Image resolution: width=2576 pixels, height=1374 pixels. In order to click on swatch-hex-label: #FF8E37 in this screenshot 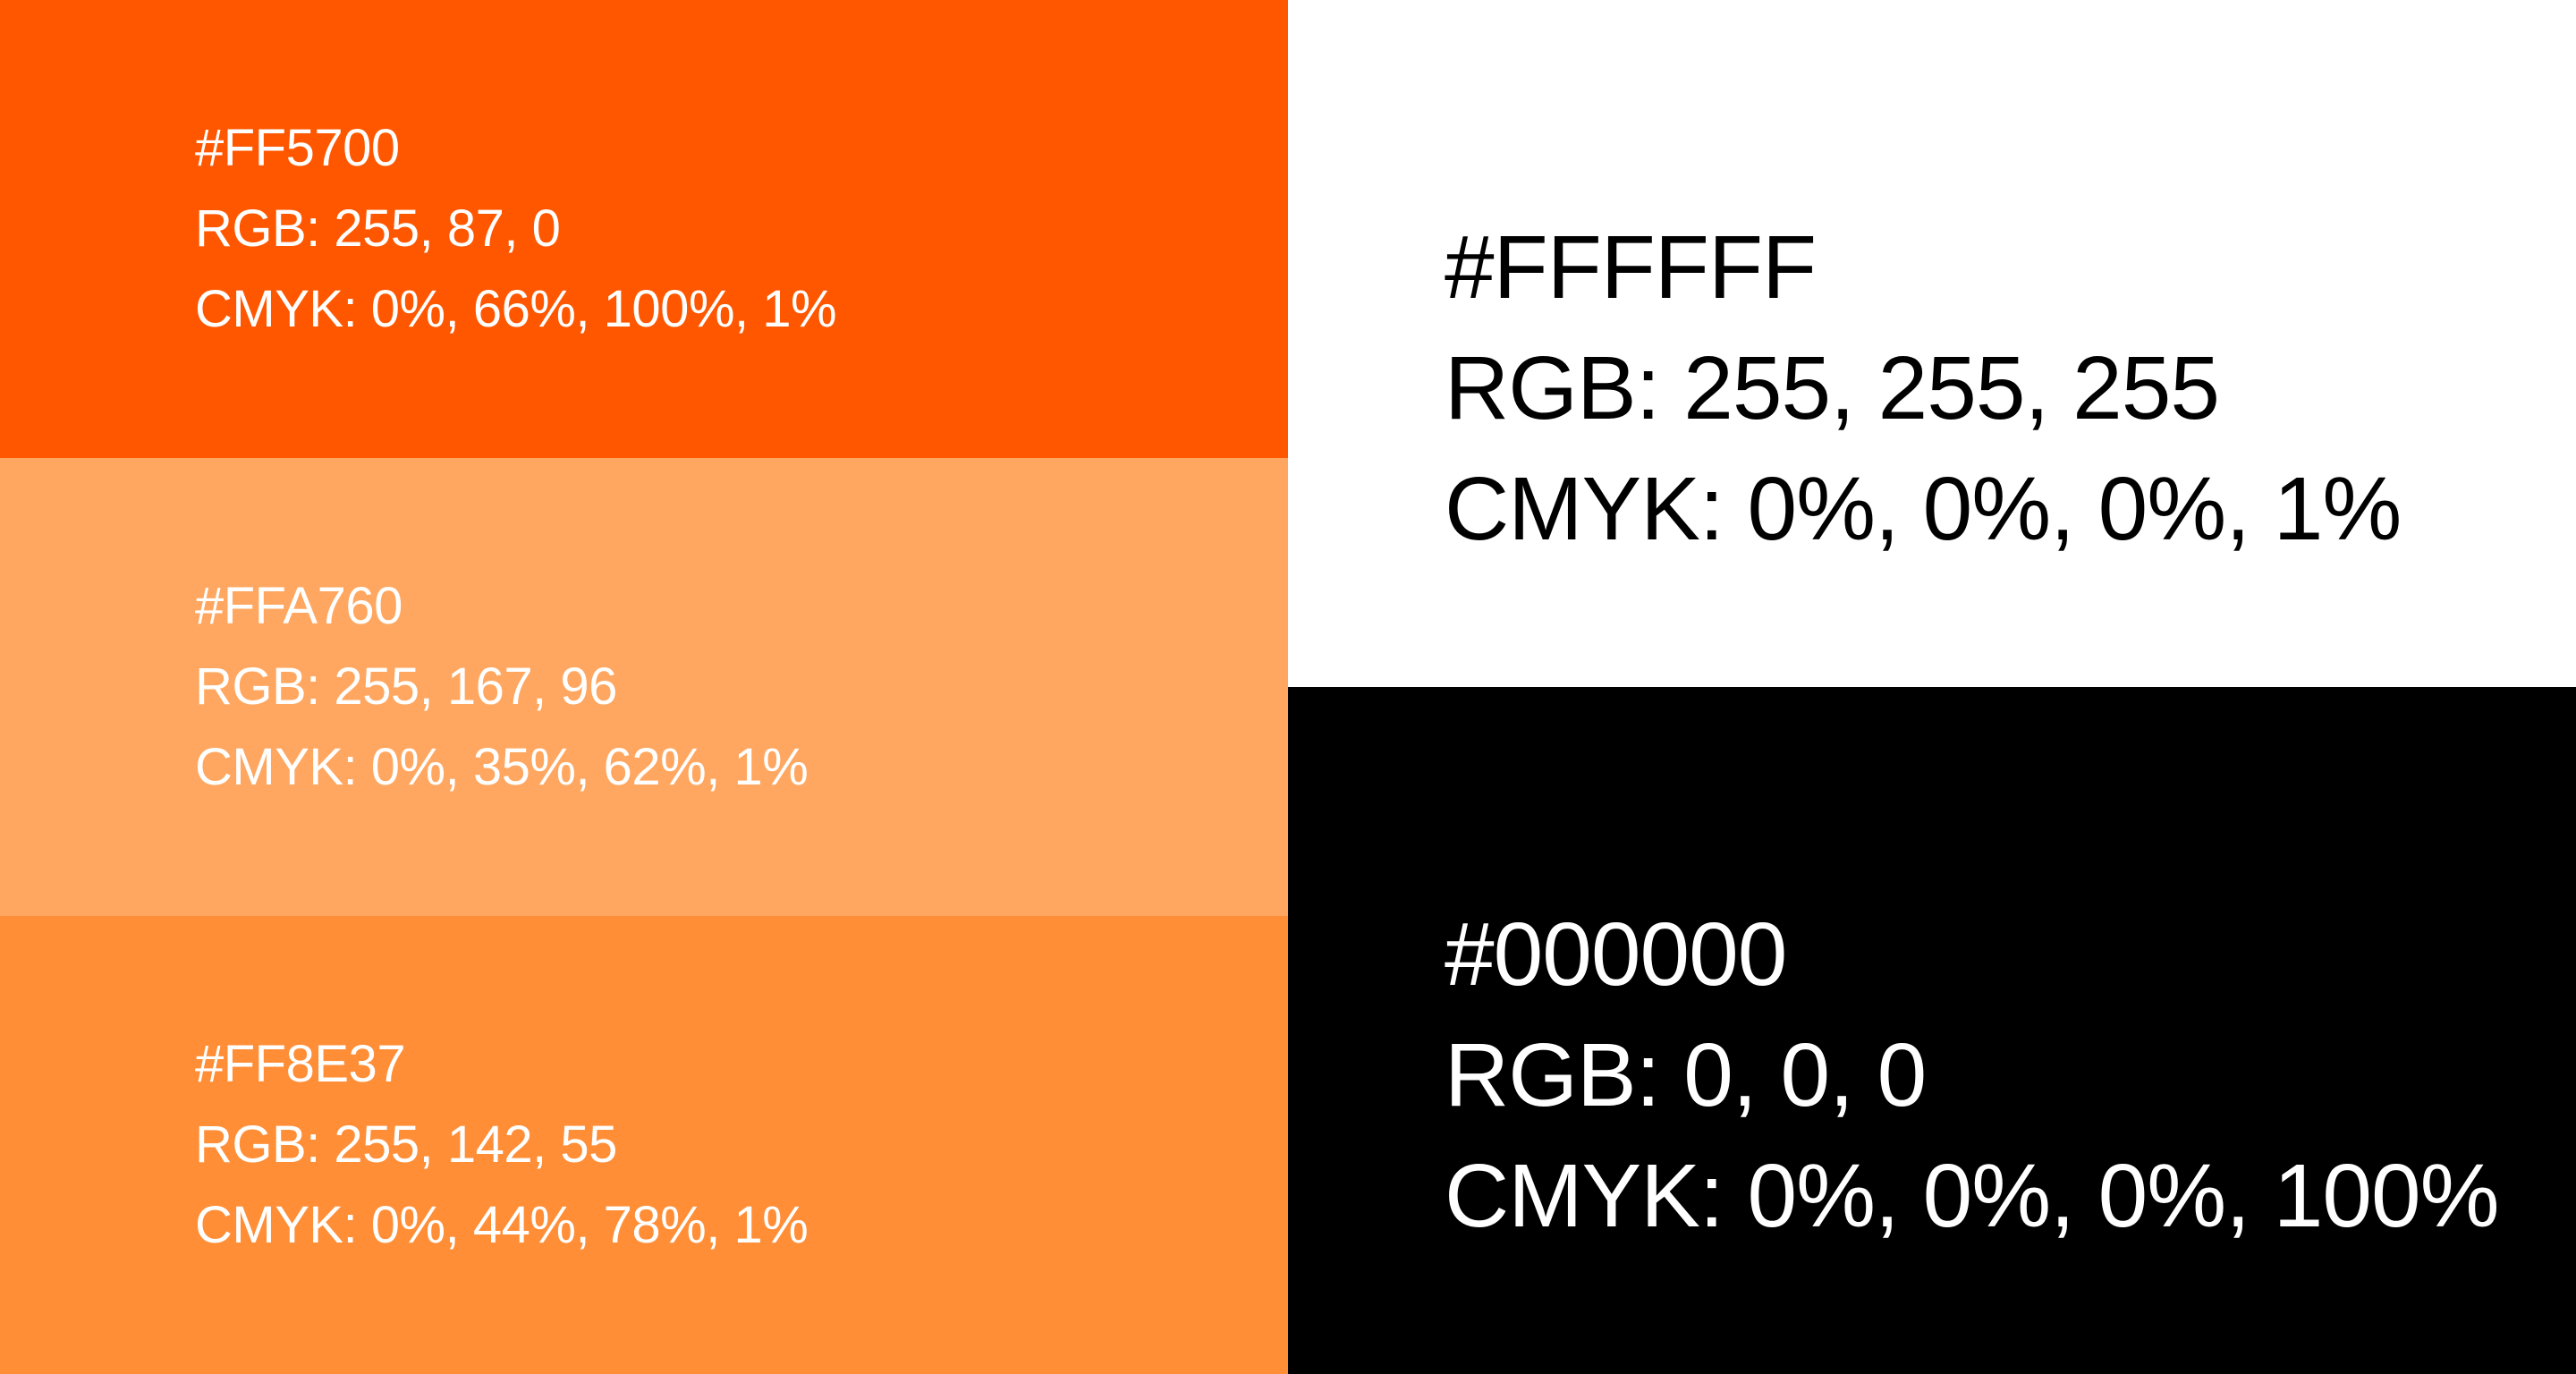, I will do `click(300, 1064)`.